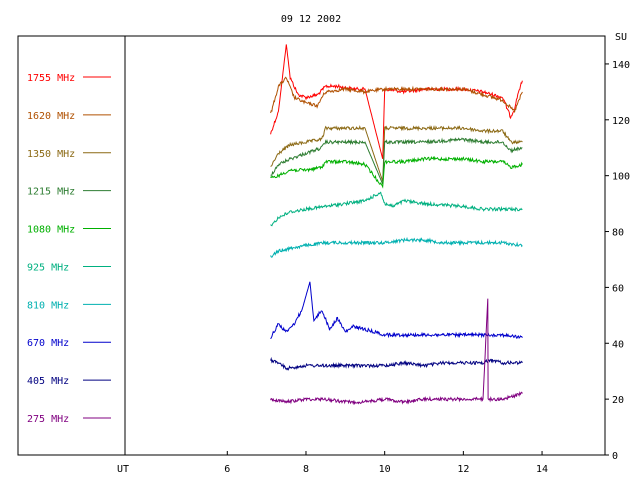 This screenshot has width=640, height=480. Describe the element at coordinates (618, 233) in the screenshot. I see `y-tick-label: 80` at that location.